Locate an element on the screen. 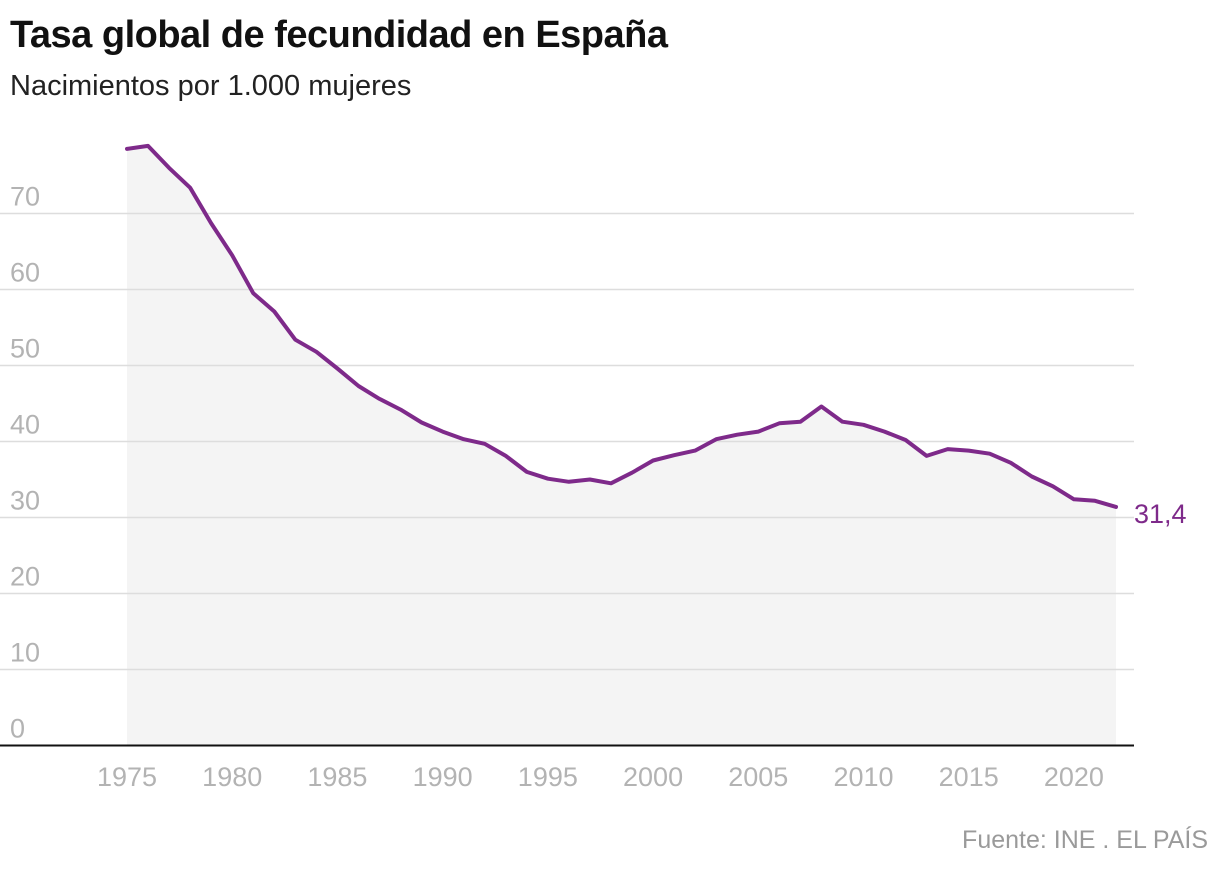 The image size is (1220, 872). y-tick-label: 10 is located at coordinates (25, 653).